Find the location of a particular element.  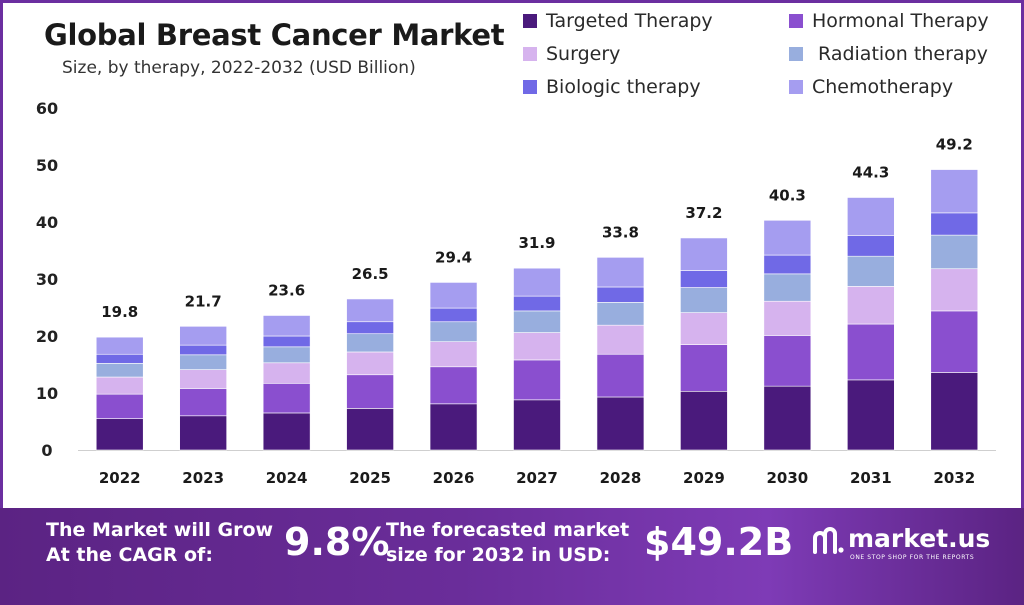

legend-label: Radiation therapy is located at coordinates (900, 54).